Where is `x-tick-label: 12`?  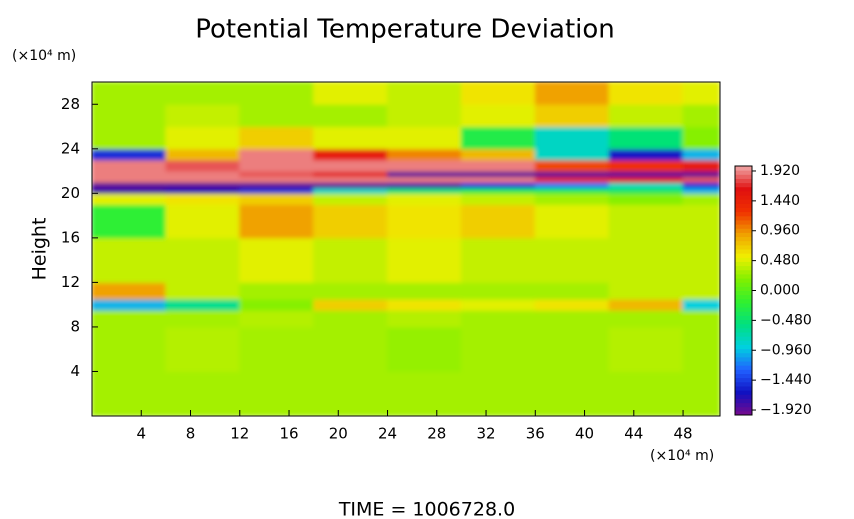 x-tick-label: 12 is located at coordinates (239, 434).